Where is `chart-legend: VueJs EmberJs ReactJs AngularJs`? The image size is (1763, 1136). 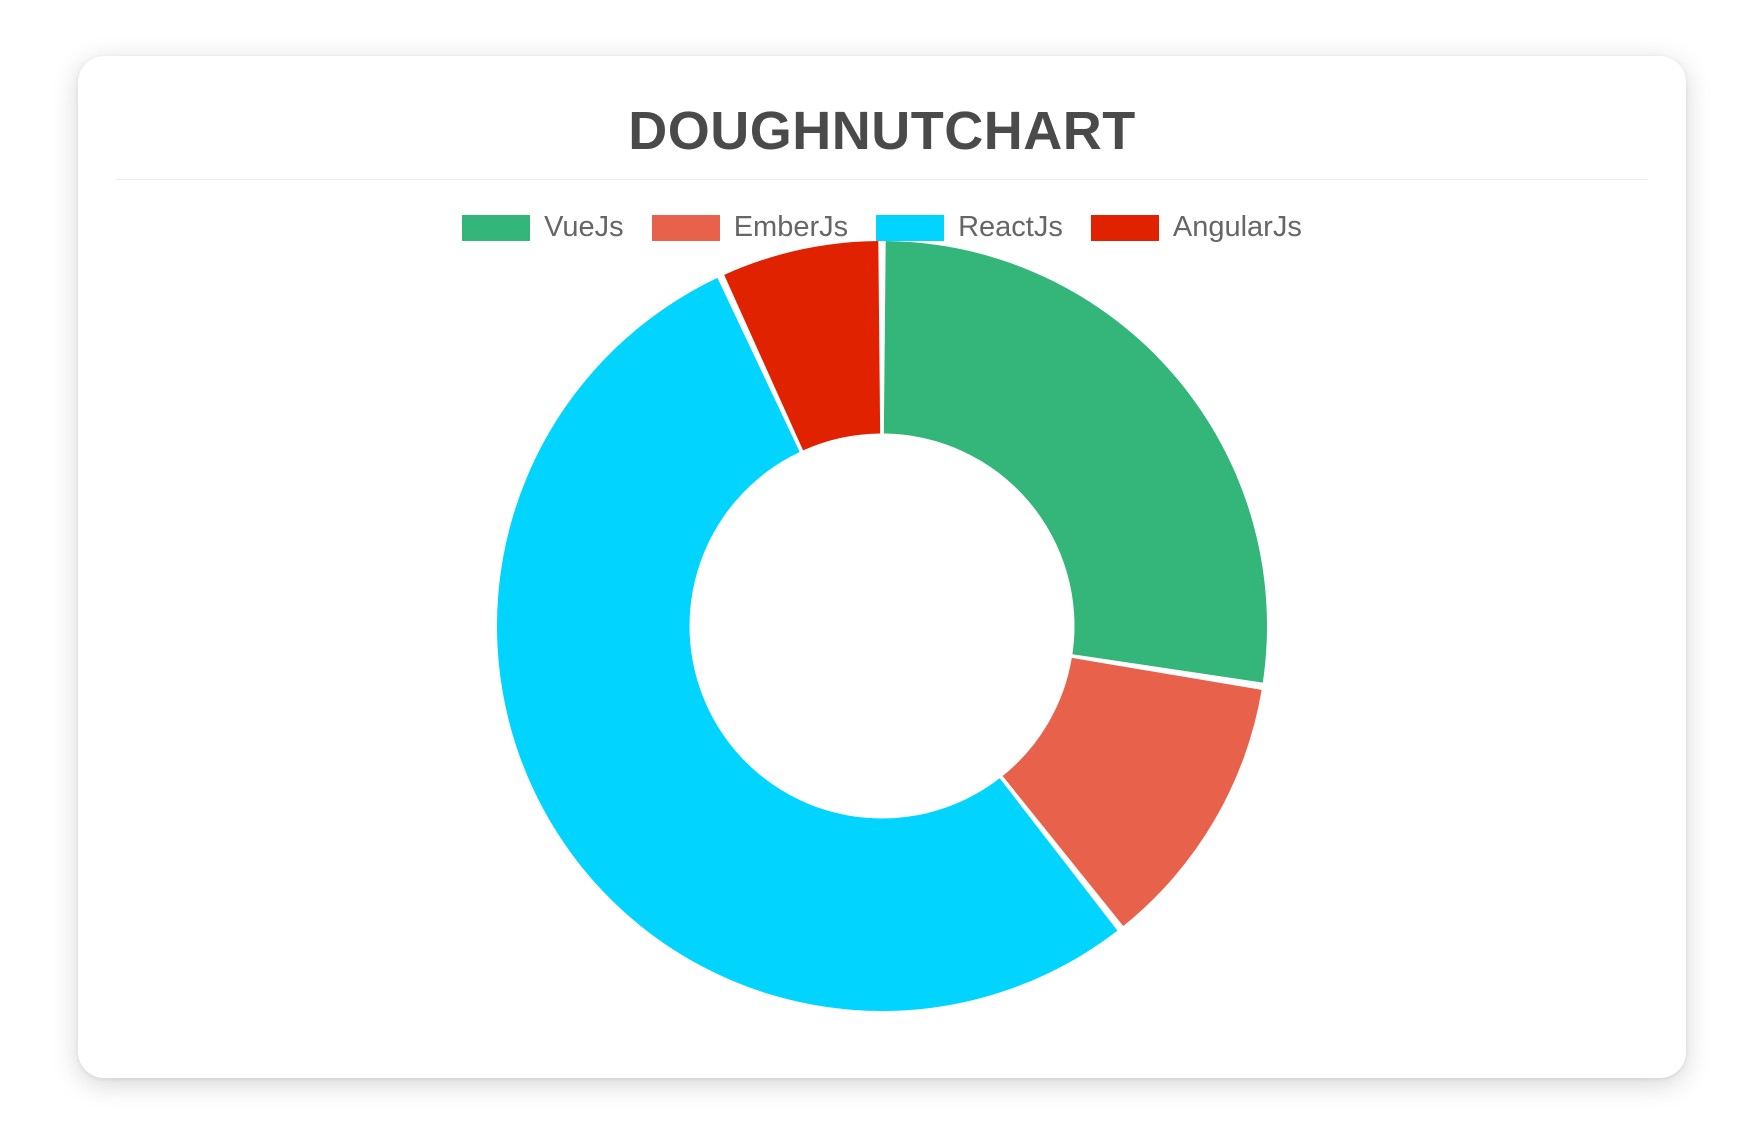 chart-legend: VueJs EmberJs ReactJs AngularJs is located at coordinates (882, 227).